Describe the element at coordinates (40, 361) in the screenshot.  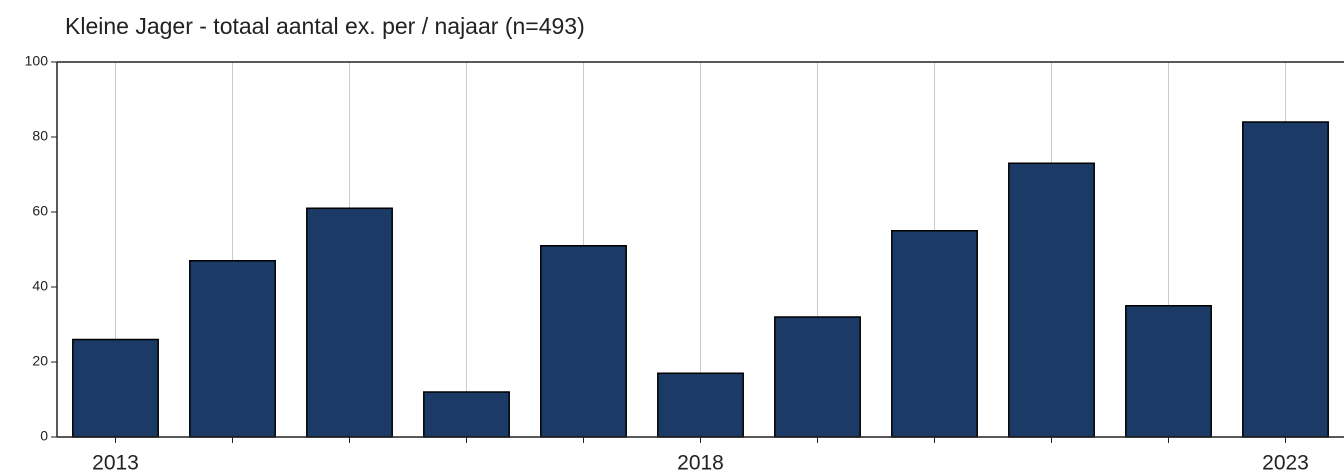
I see `y-tick-label: 20` at that location.